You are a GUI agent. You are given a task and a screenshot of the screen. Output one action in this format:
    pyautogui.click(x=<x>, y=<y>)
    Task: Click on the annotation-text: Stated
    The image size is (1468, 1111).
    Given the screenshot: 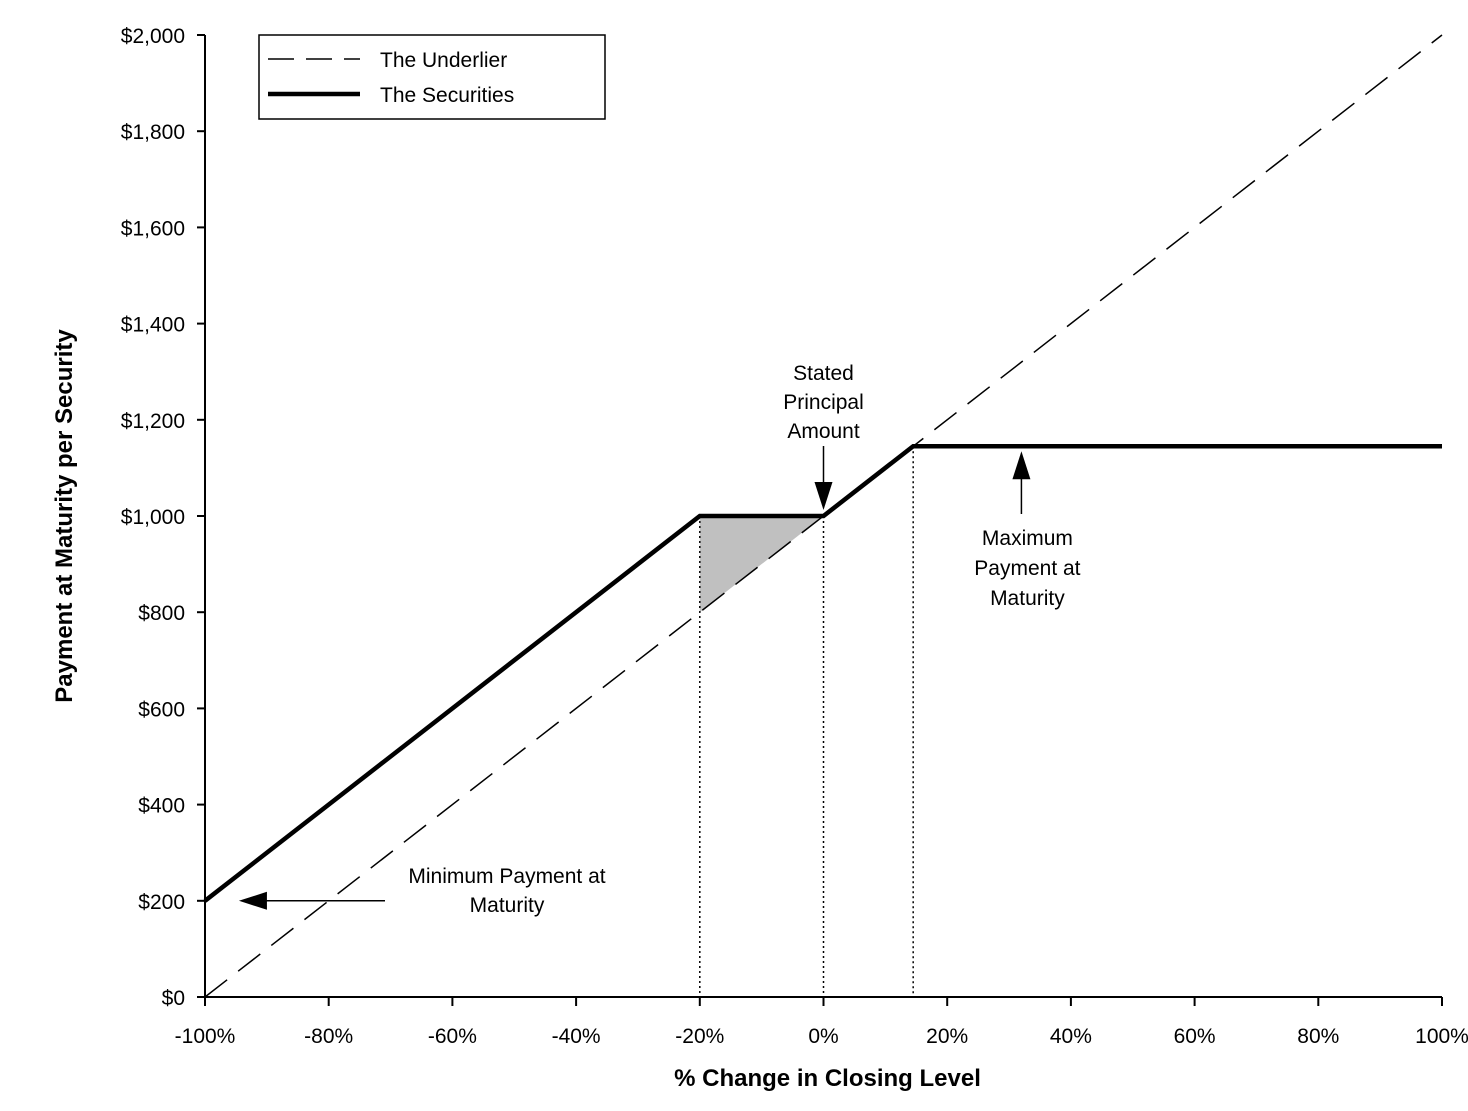 What is the action you would take?
    pyautogui.click(x=823, y=373)
    